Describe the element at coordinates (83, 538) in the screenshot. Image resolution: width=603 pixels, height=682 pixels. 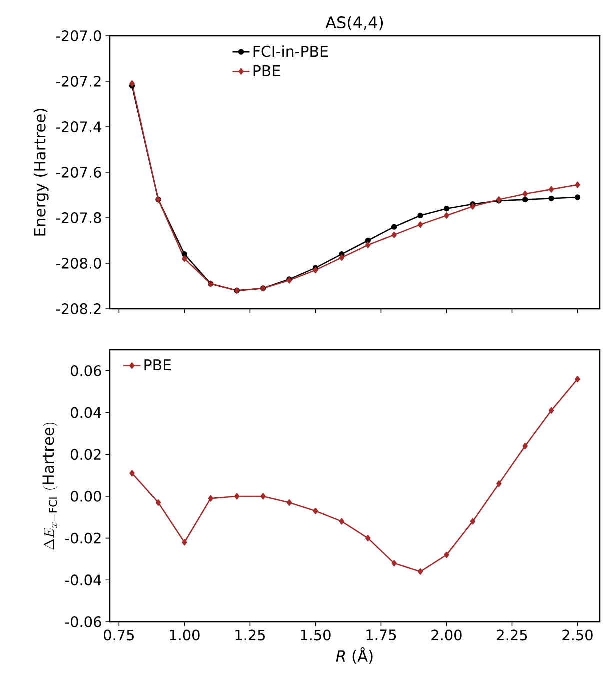
I see `y-tick-label: -0.02` at that location.